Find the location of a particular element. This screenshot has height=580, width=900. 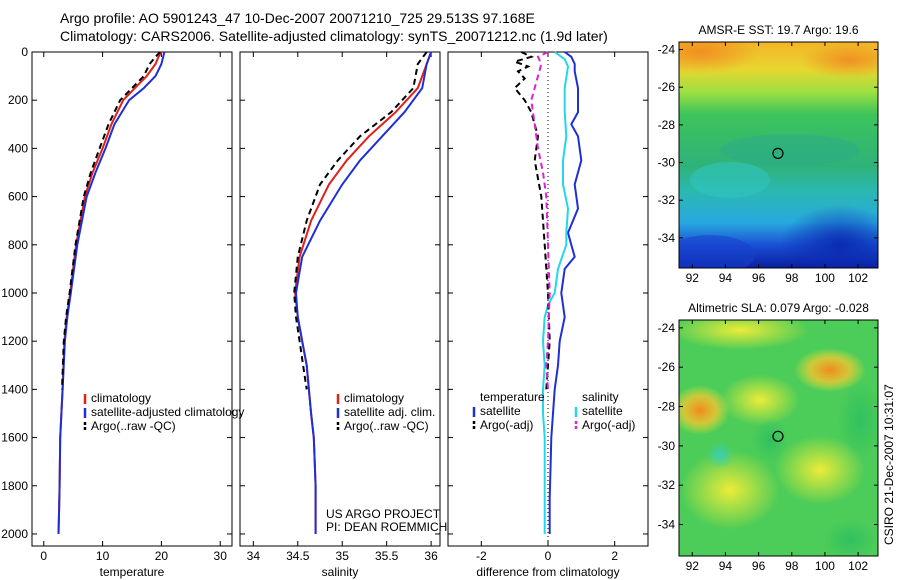

sla-heatmap-field is located at coordinates (778, 438).